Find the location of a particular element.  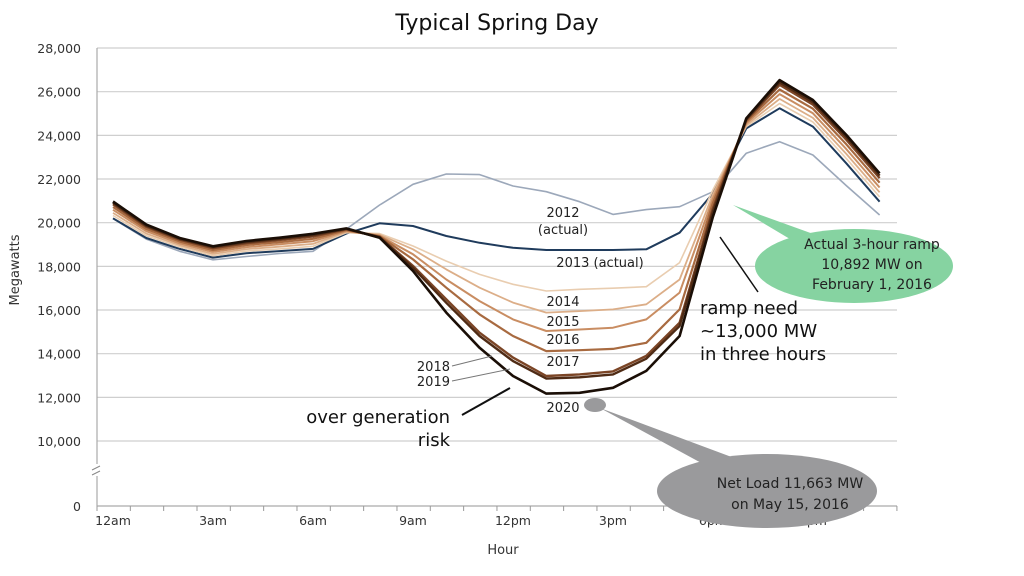

x-tick-label: 9am is located at coordinates (413, 520).